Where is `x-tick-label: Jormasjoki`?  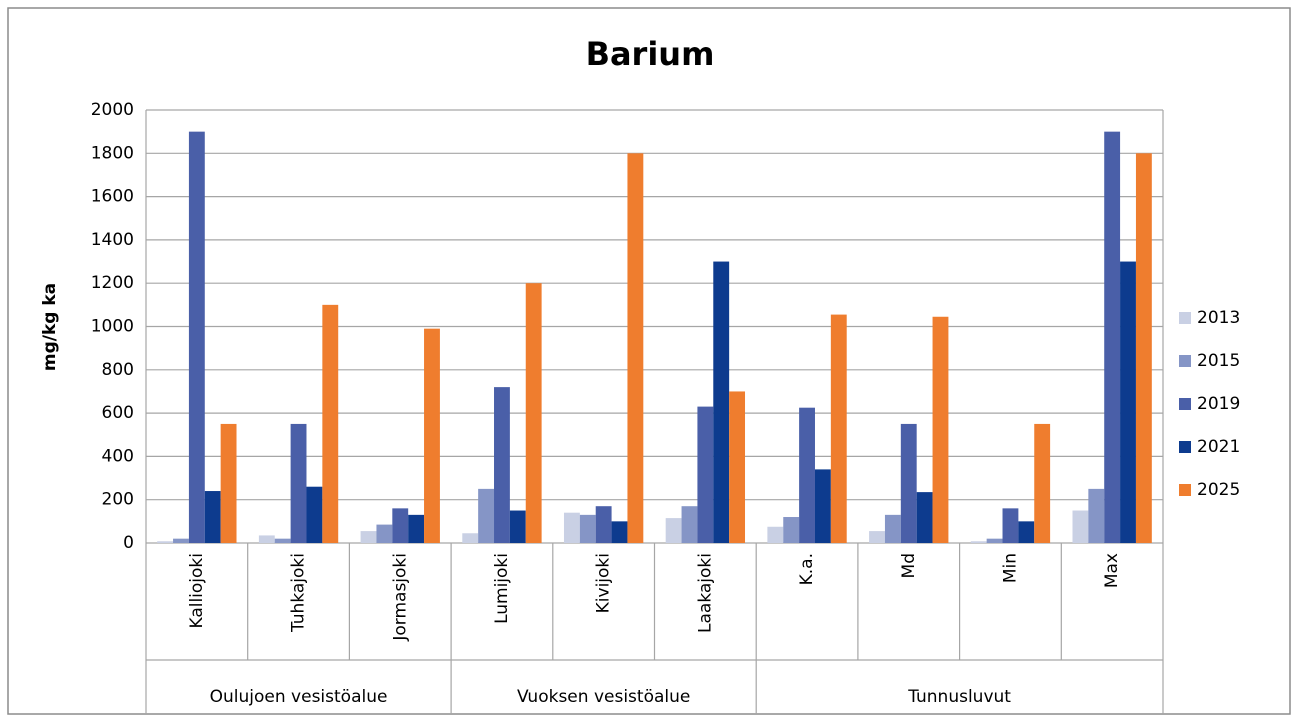
x-tick-label: Jormasjoki is located at coordinates (400, 597).